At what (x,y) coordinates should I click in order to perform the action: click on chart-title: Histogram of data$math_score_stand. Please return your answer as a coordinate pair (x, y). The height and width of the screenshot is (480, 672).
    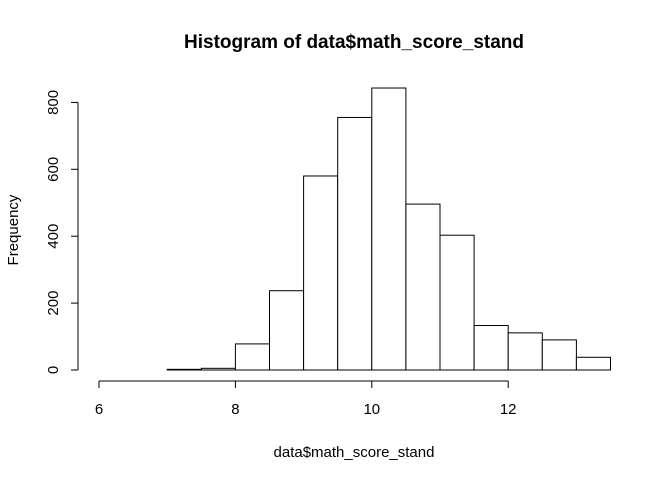
    Looking at the image, I should click on (354, 42).